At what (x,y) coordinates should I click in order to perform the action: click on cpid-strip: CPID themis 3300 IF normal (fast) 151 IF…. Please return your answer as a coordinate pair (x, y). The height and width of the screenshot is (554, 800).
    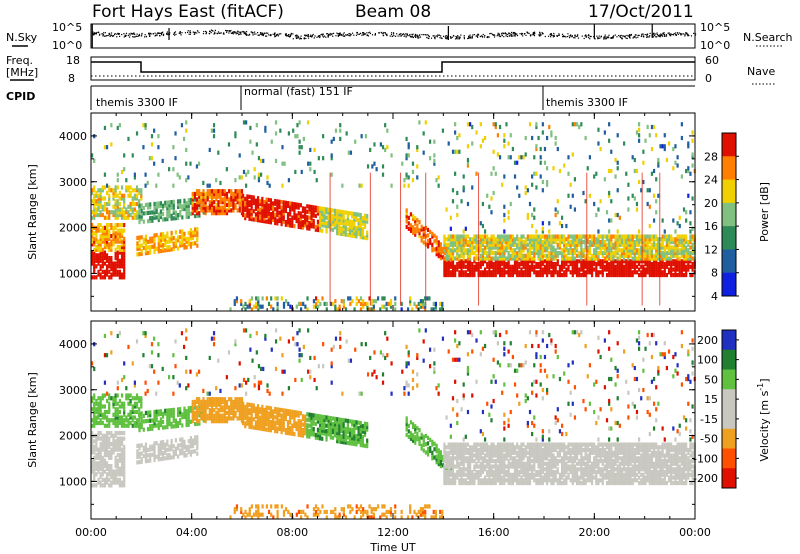
    Looking at the image, I should click on (350, 97).